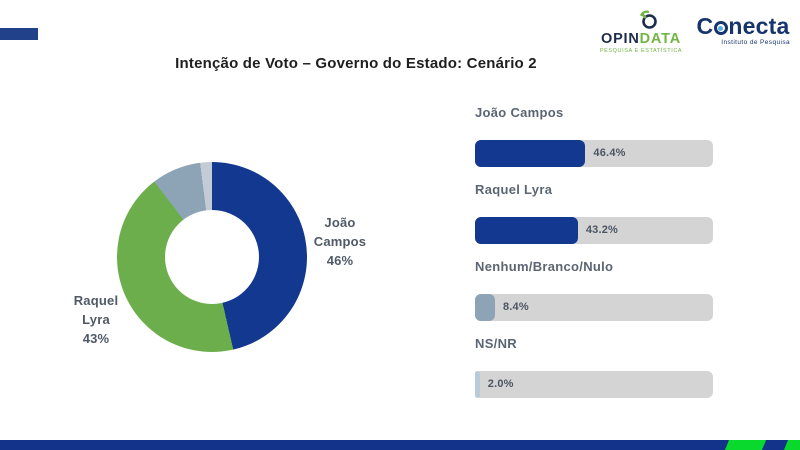  Describe the element at coordinates (500, 384) in the screenshot. I see `bar-value-label: 2.0%` at that location.